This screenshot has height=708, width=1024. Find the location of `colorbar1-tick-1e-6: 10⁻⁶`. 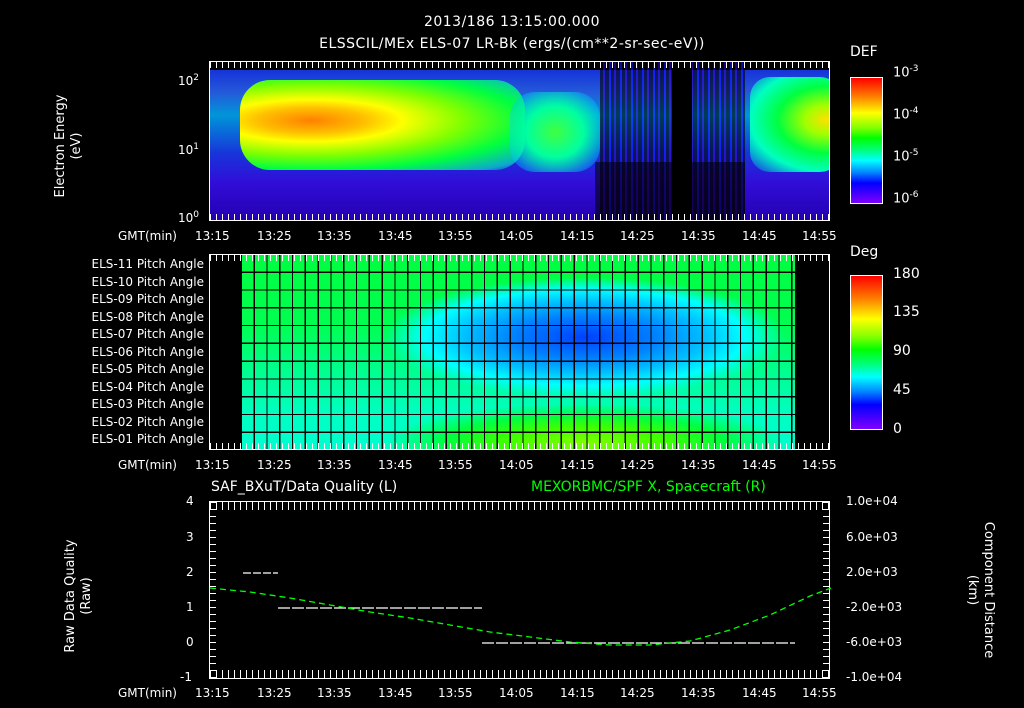

colorbar1-tick-1e-6: 10⁻⁶ is located at coordinates (906, 198).